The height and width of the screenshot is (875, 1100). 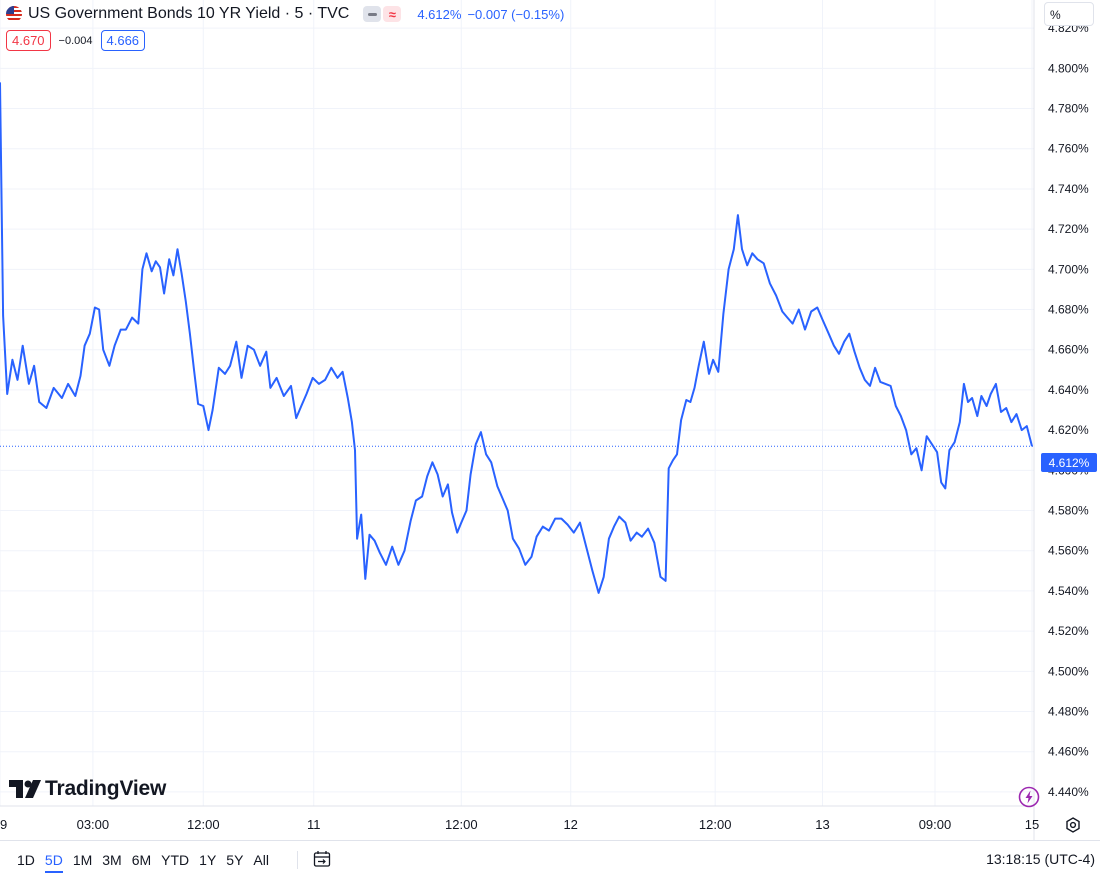 What do you see at coordinates (1068, 712) in the screenshot?
I see `price-tick-label: 4.480%` at bounding box center [1068, 712].